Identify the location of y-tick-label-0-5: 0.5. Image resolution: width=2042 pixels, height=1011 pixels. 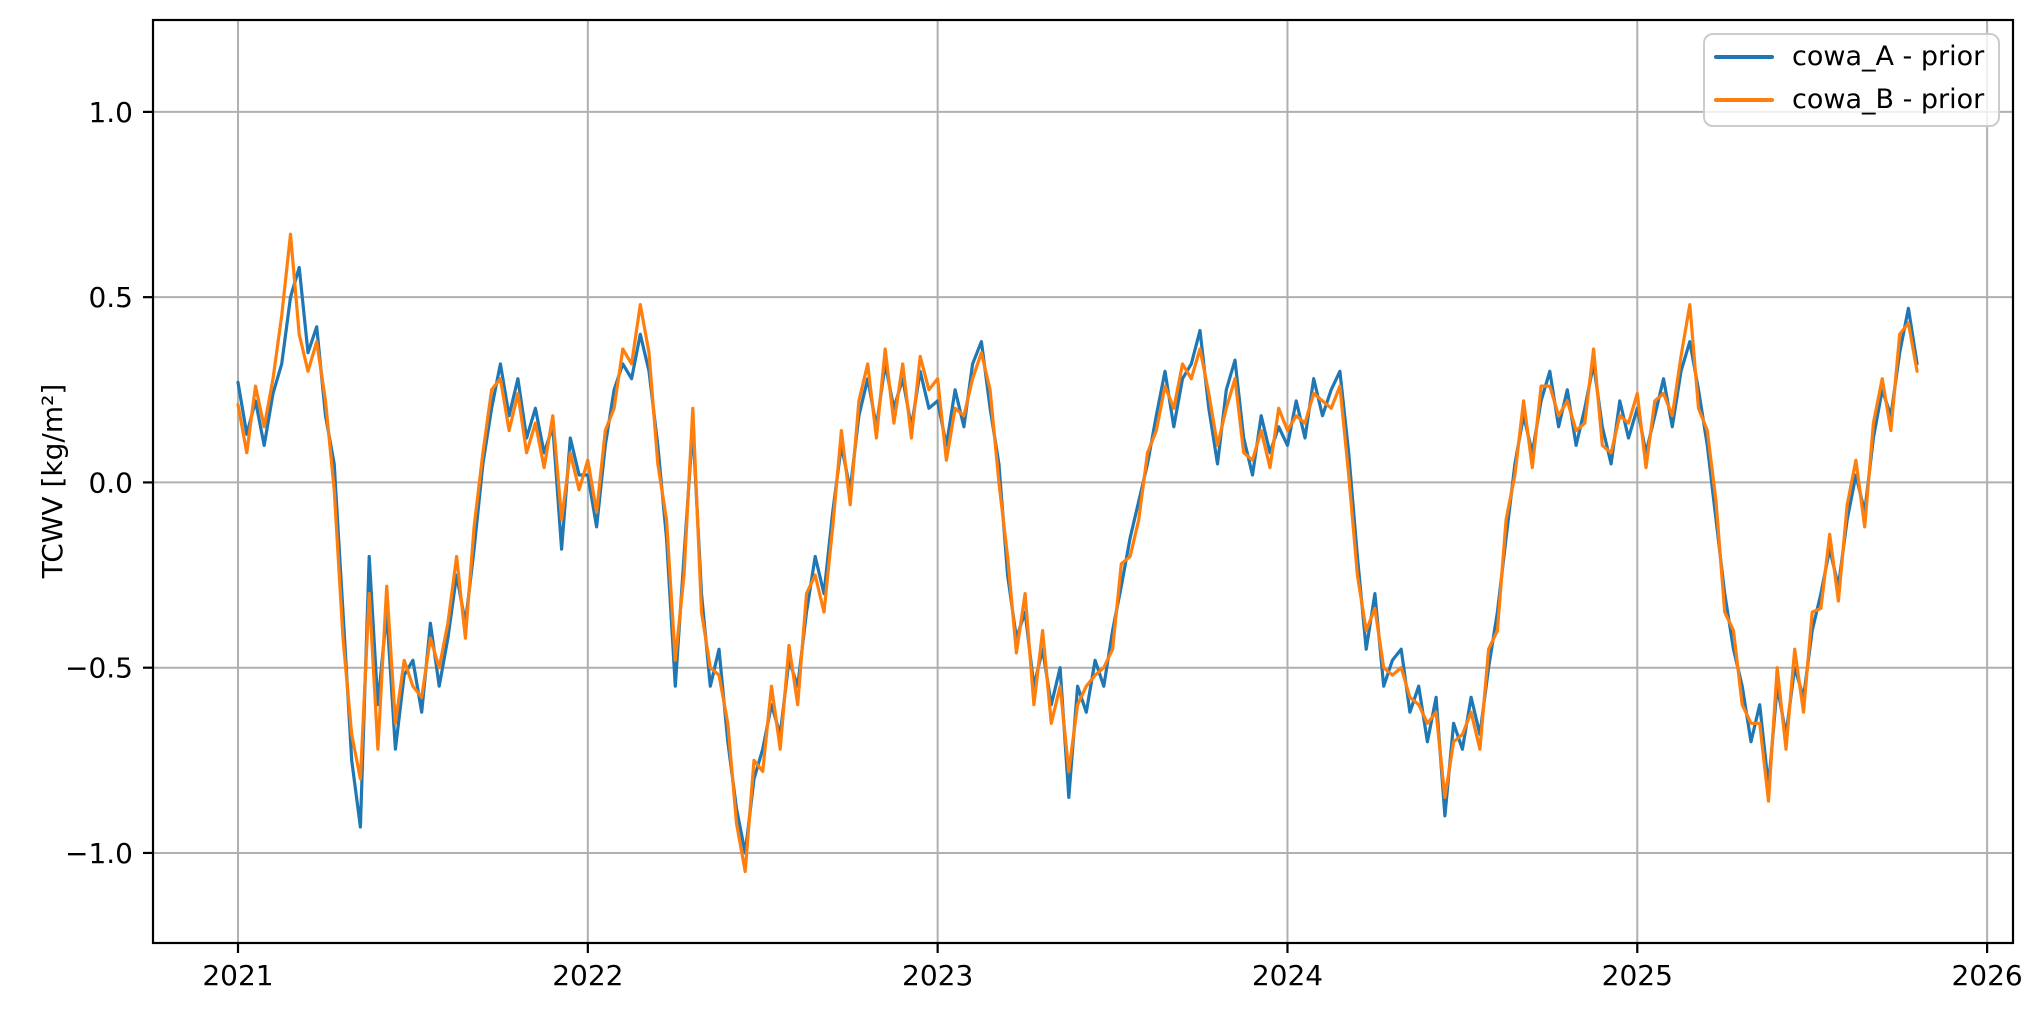
(110, 297).